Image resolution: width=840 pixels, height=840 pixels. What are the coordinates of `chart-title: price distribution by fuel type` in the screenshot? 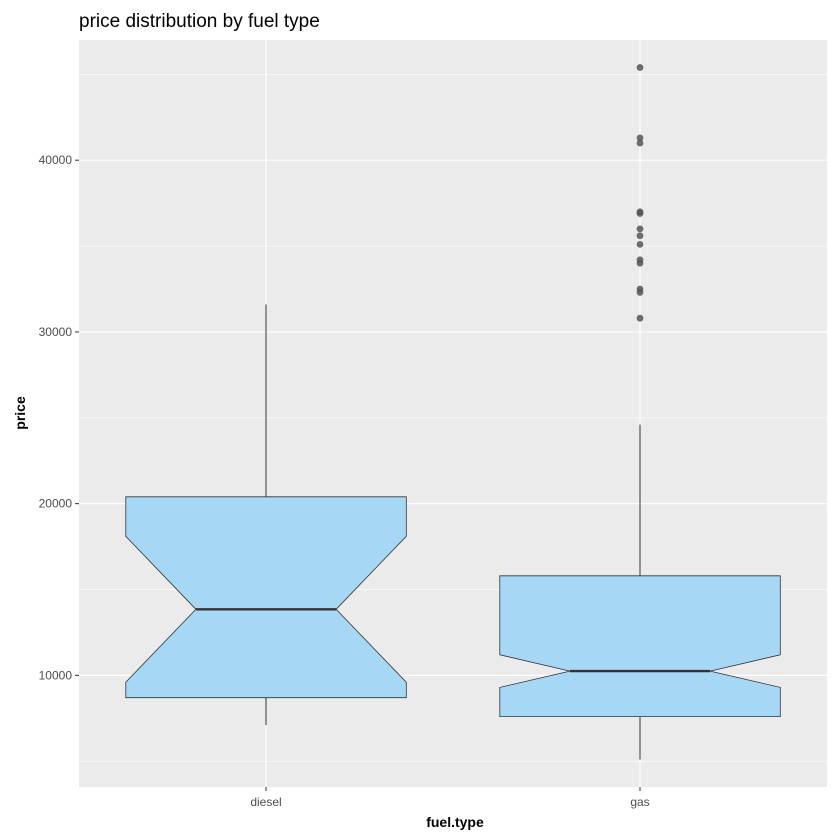 It's located at (199, 21).